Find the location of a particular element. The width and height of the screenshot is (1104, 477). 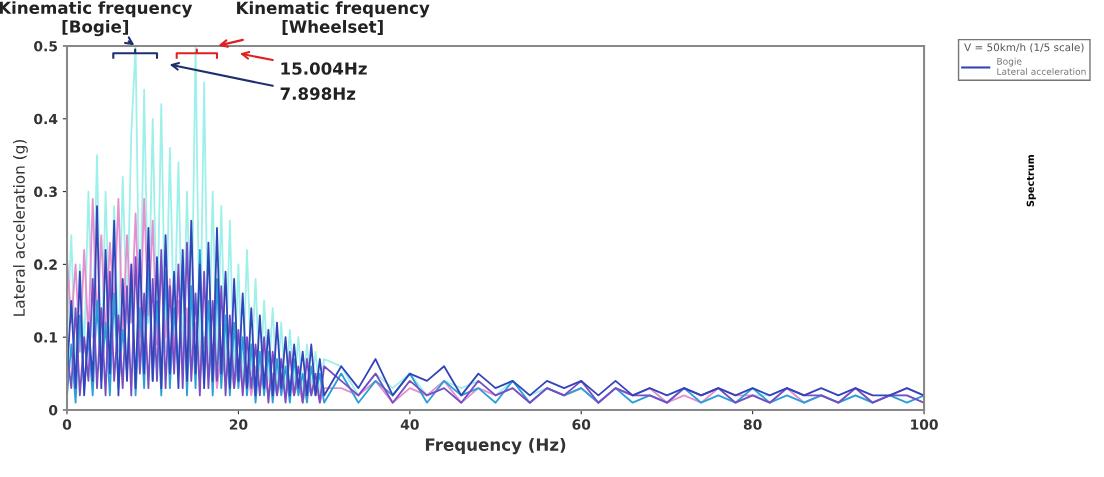

x-axis-title: Frequency (Hz) is located at coordinates (495, 446).